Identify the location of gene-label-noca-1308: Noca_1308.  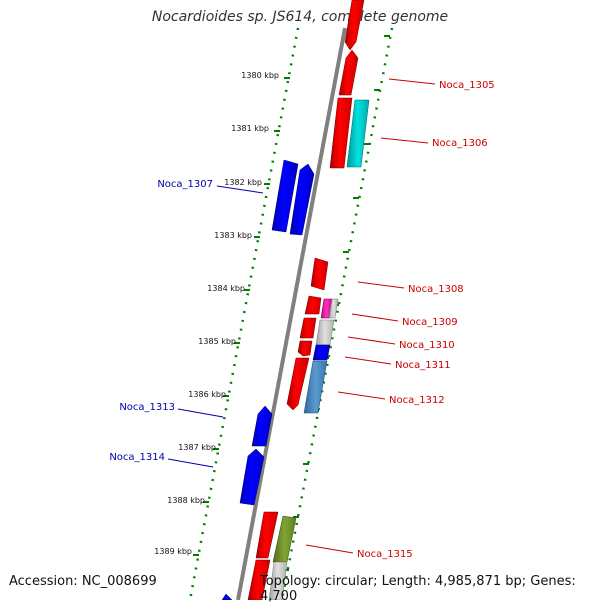
(436, 289).